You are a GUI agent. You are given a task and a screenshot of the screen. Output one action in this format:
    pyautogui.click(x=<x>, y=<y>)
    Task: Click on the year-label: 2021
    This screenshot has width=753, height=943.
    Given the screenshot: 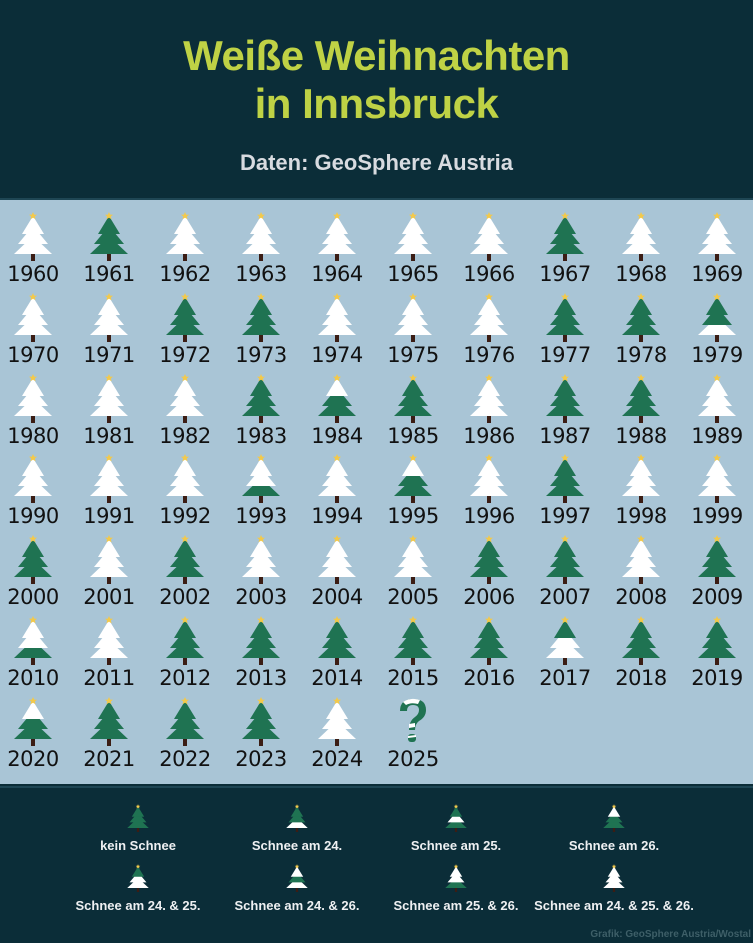 What is the action you would take?
    pyautogui.click(x=109, y=758)
    